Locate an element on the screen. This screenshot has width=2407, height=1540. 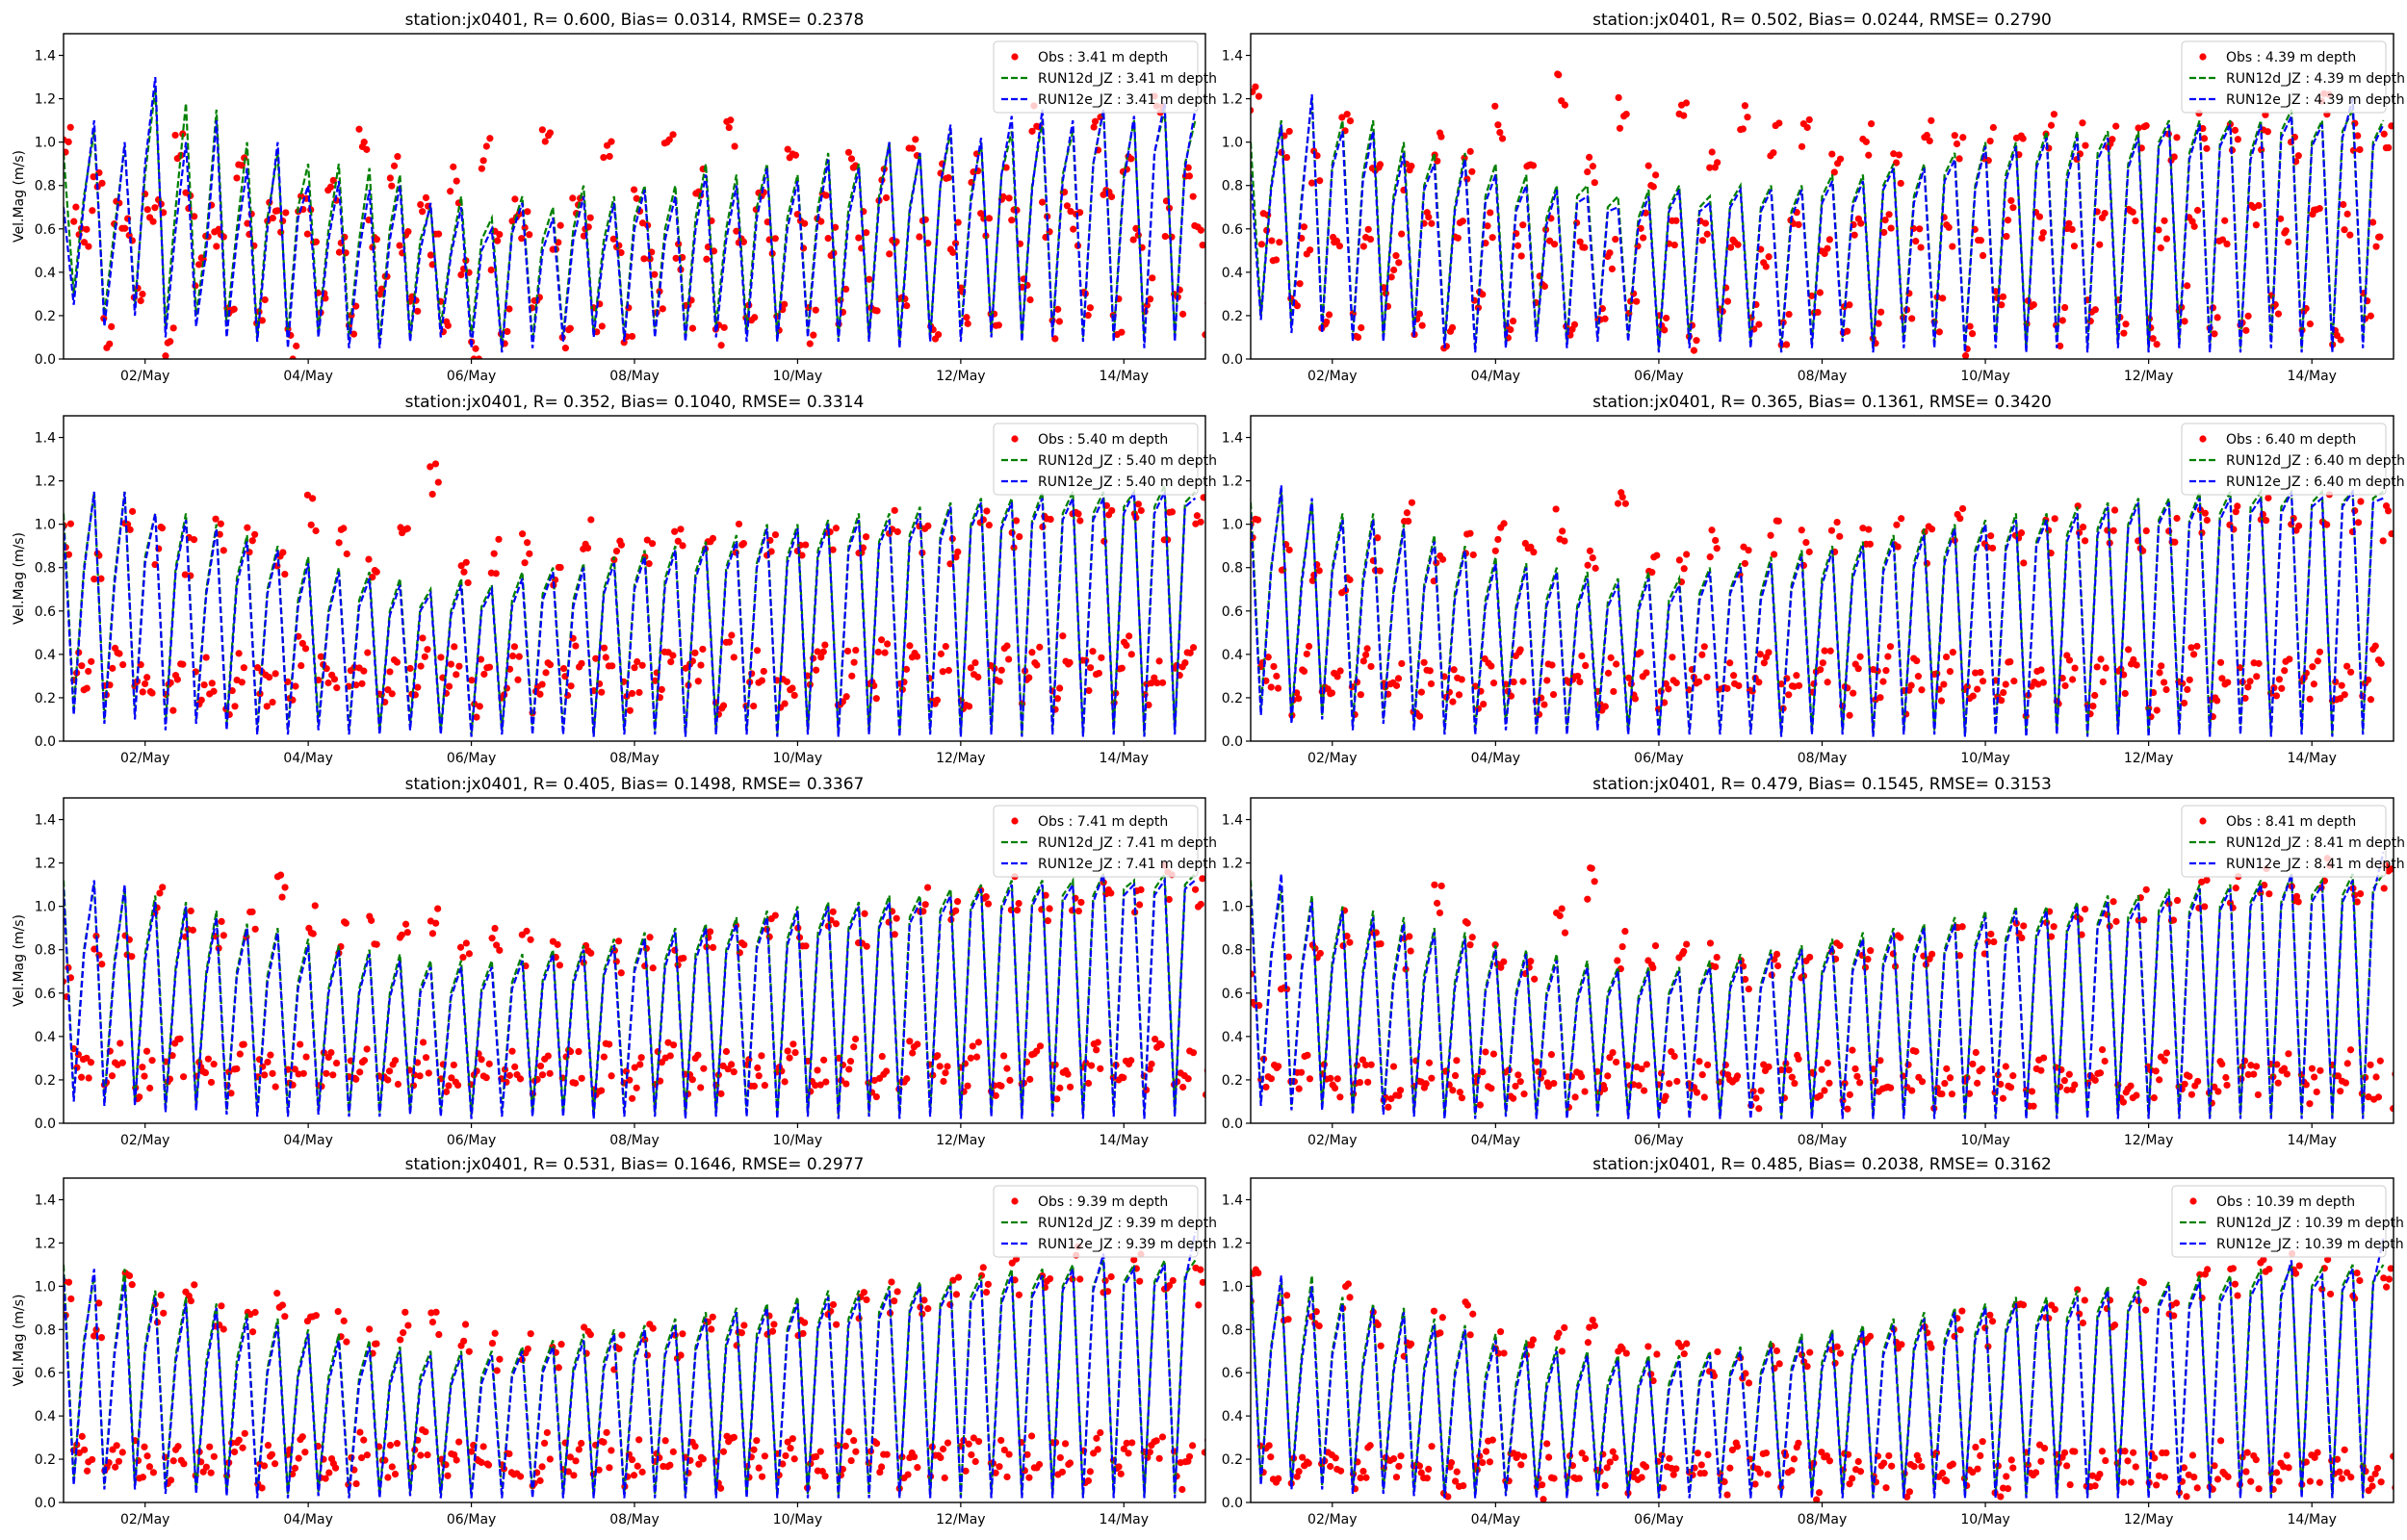
legend-box is located at coordinates (2279, 1221).